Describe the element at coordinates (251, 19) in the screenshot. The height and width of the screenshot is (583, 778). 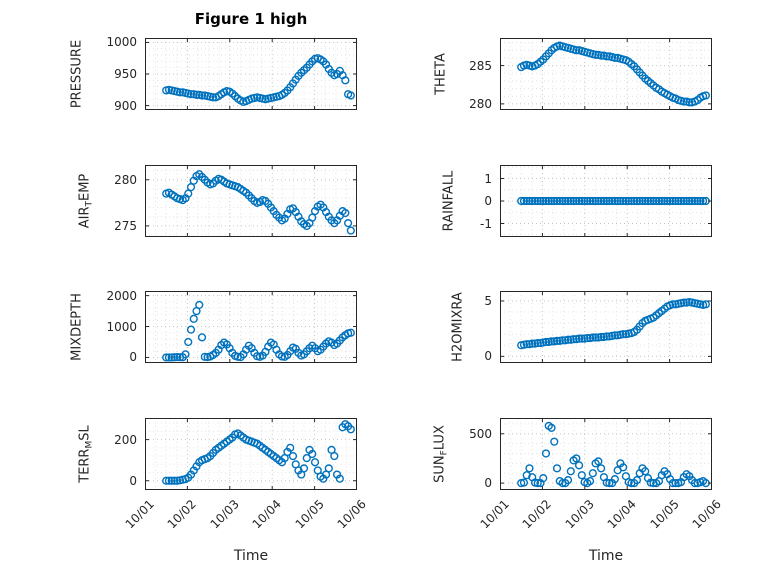
I see `figure-title: Figure 1 high` at that location.